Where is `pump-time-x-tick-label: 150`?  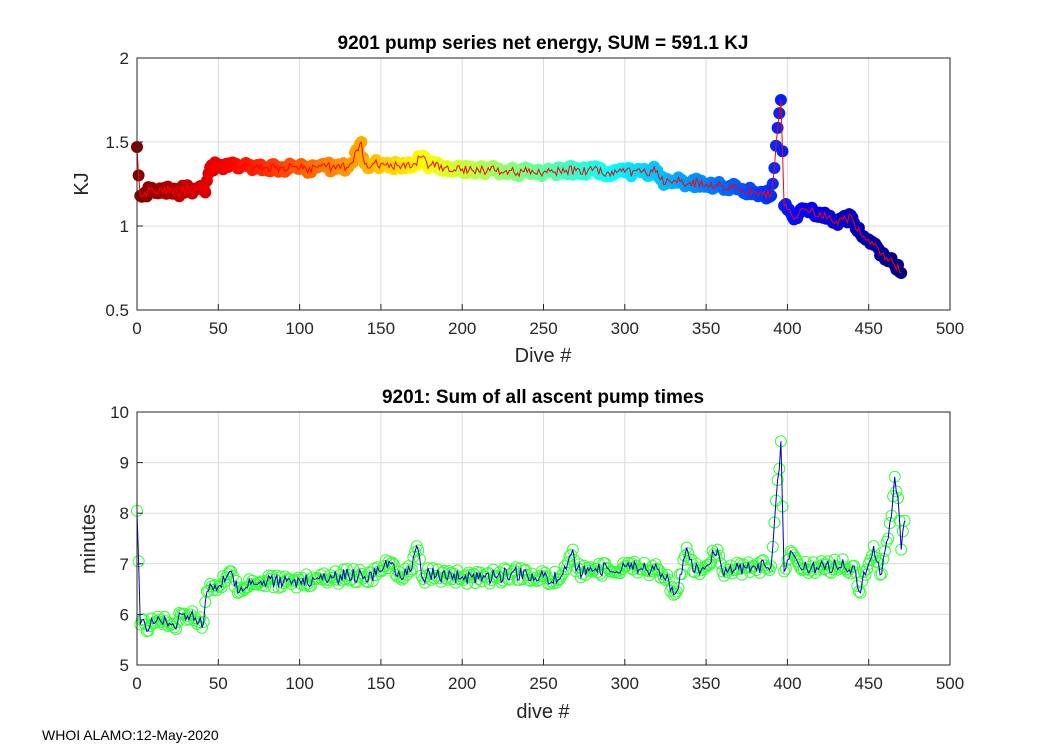 pump-time-x-tick-label: 150 is located at coordinates (381, 683).